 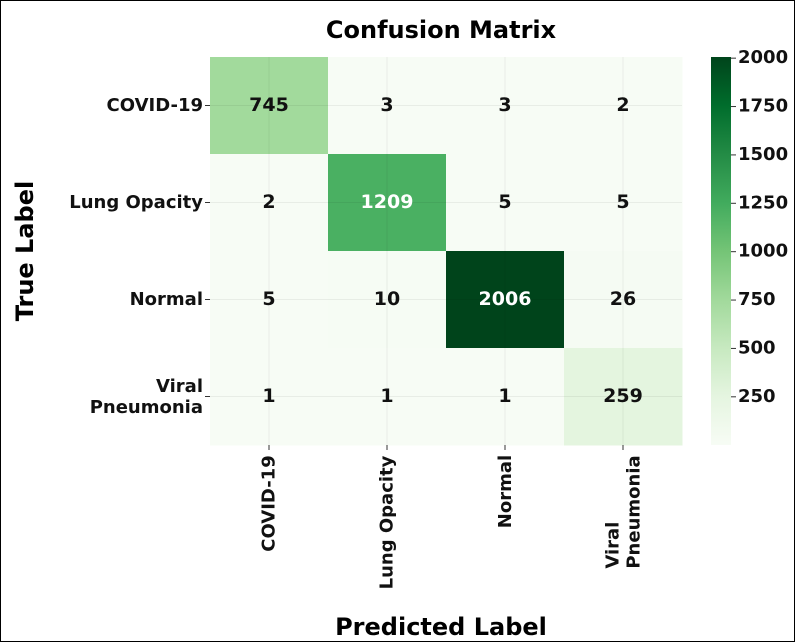 I want to click on y-tick-label: Lung Opacity, so click(x=136, y=202).